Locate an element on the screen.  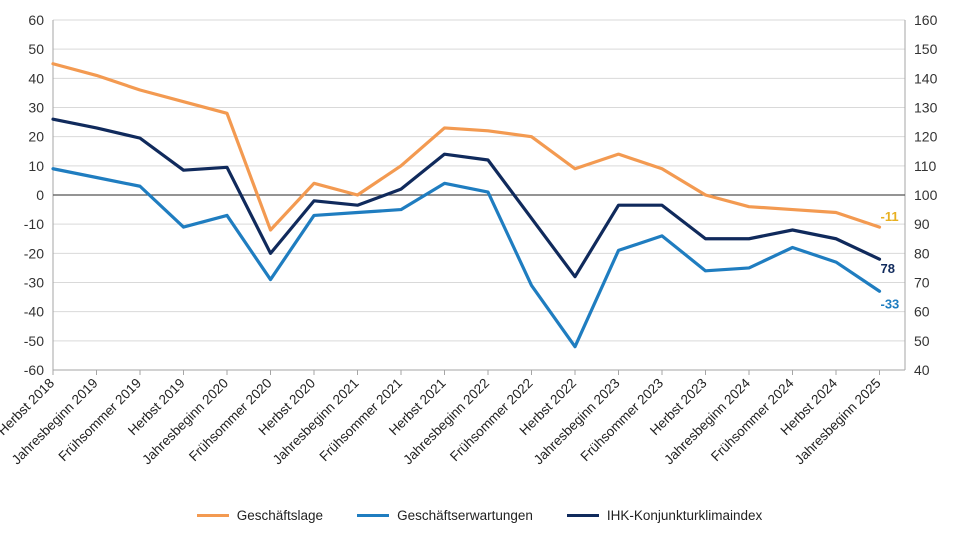
y-axis-right-ticks: 40 50 60 70 80 90 100 110 120 130 140 150 160 is located at coordinates (926, 195).